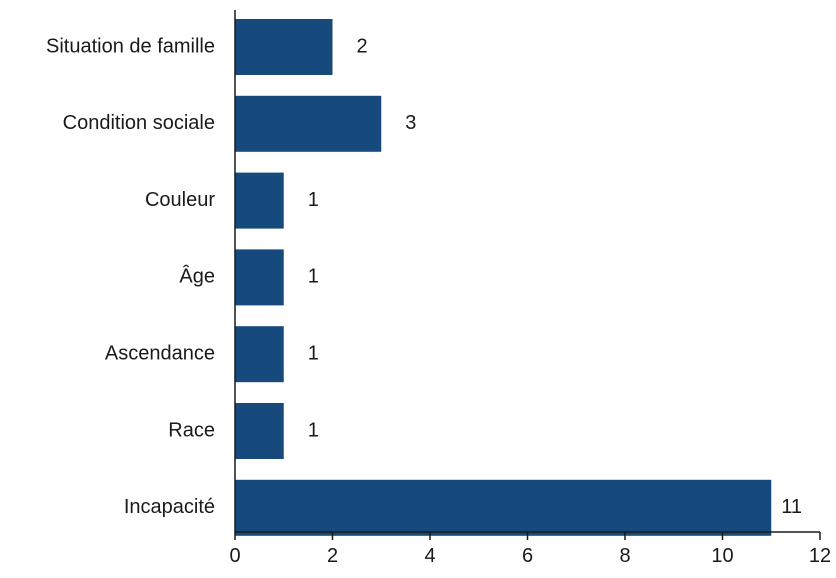  Describe the element at coordinates (332, 556) in the screenshot. I see `x-tick-label: 2` at that location.